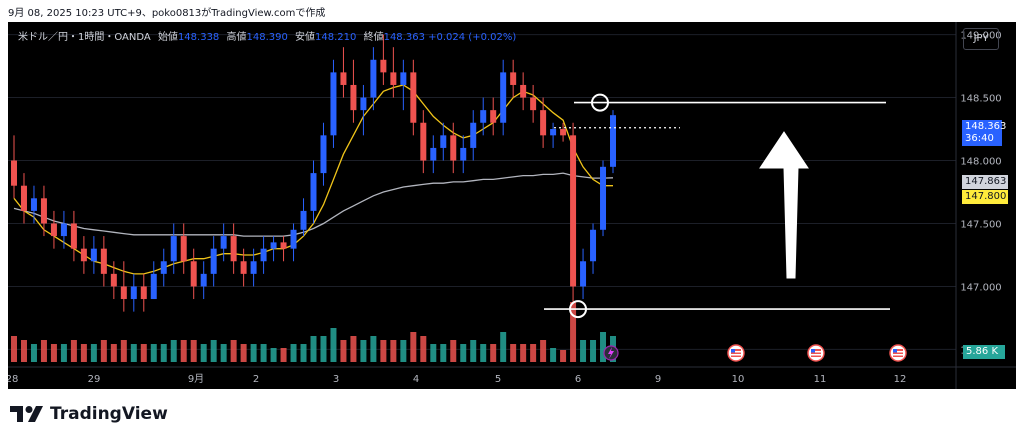 The height and width of the screenshot is (441, 1024). What do you see at coordinates (336, 37) in the screenshot?
I see `low-value: 148.210` at bounding box center [336, 37].